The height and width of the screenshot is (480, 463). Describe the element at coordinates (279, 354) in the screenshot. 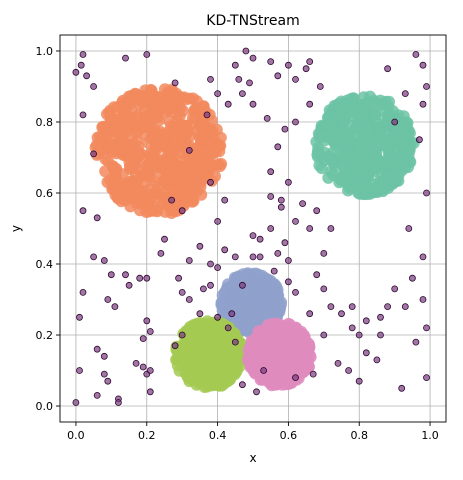

I see `cluster-pink` at that location.